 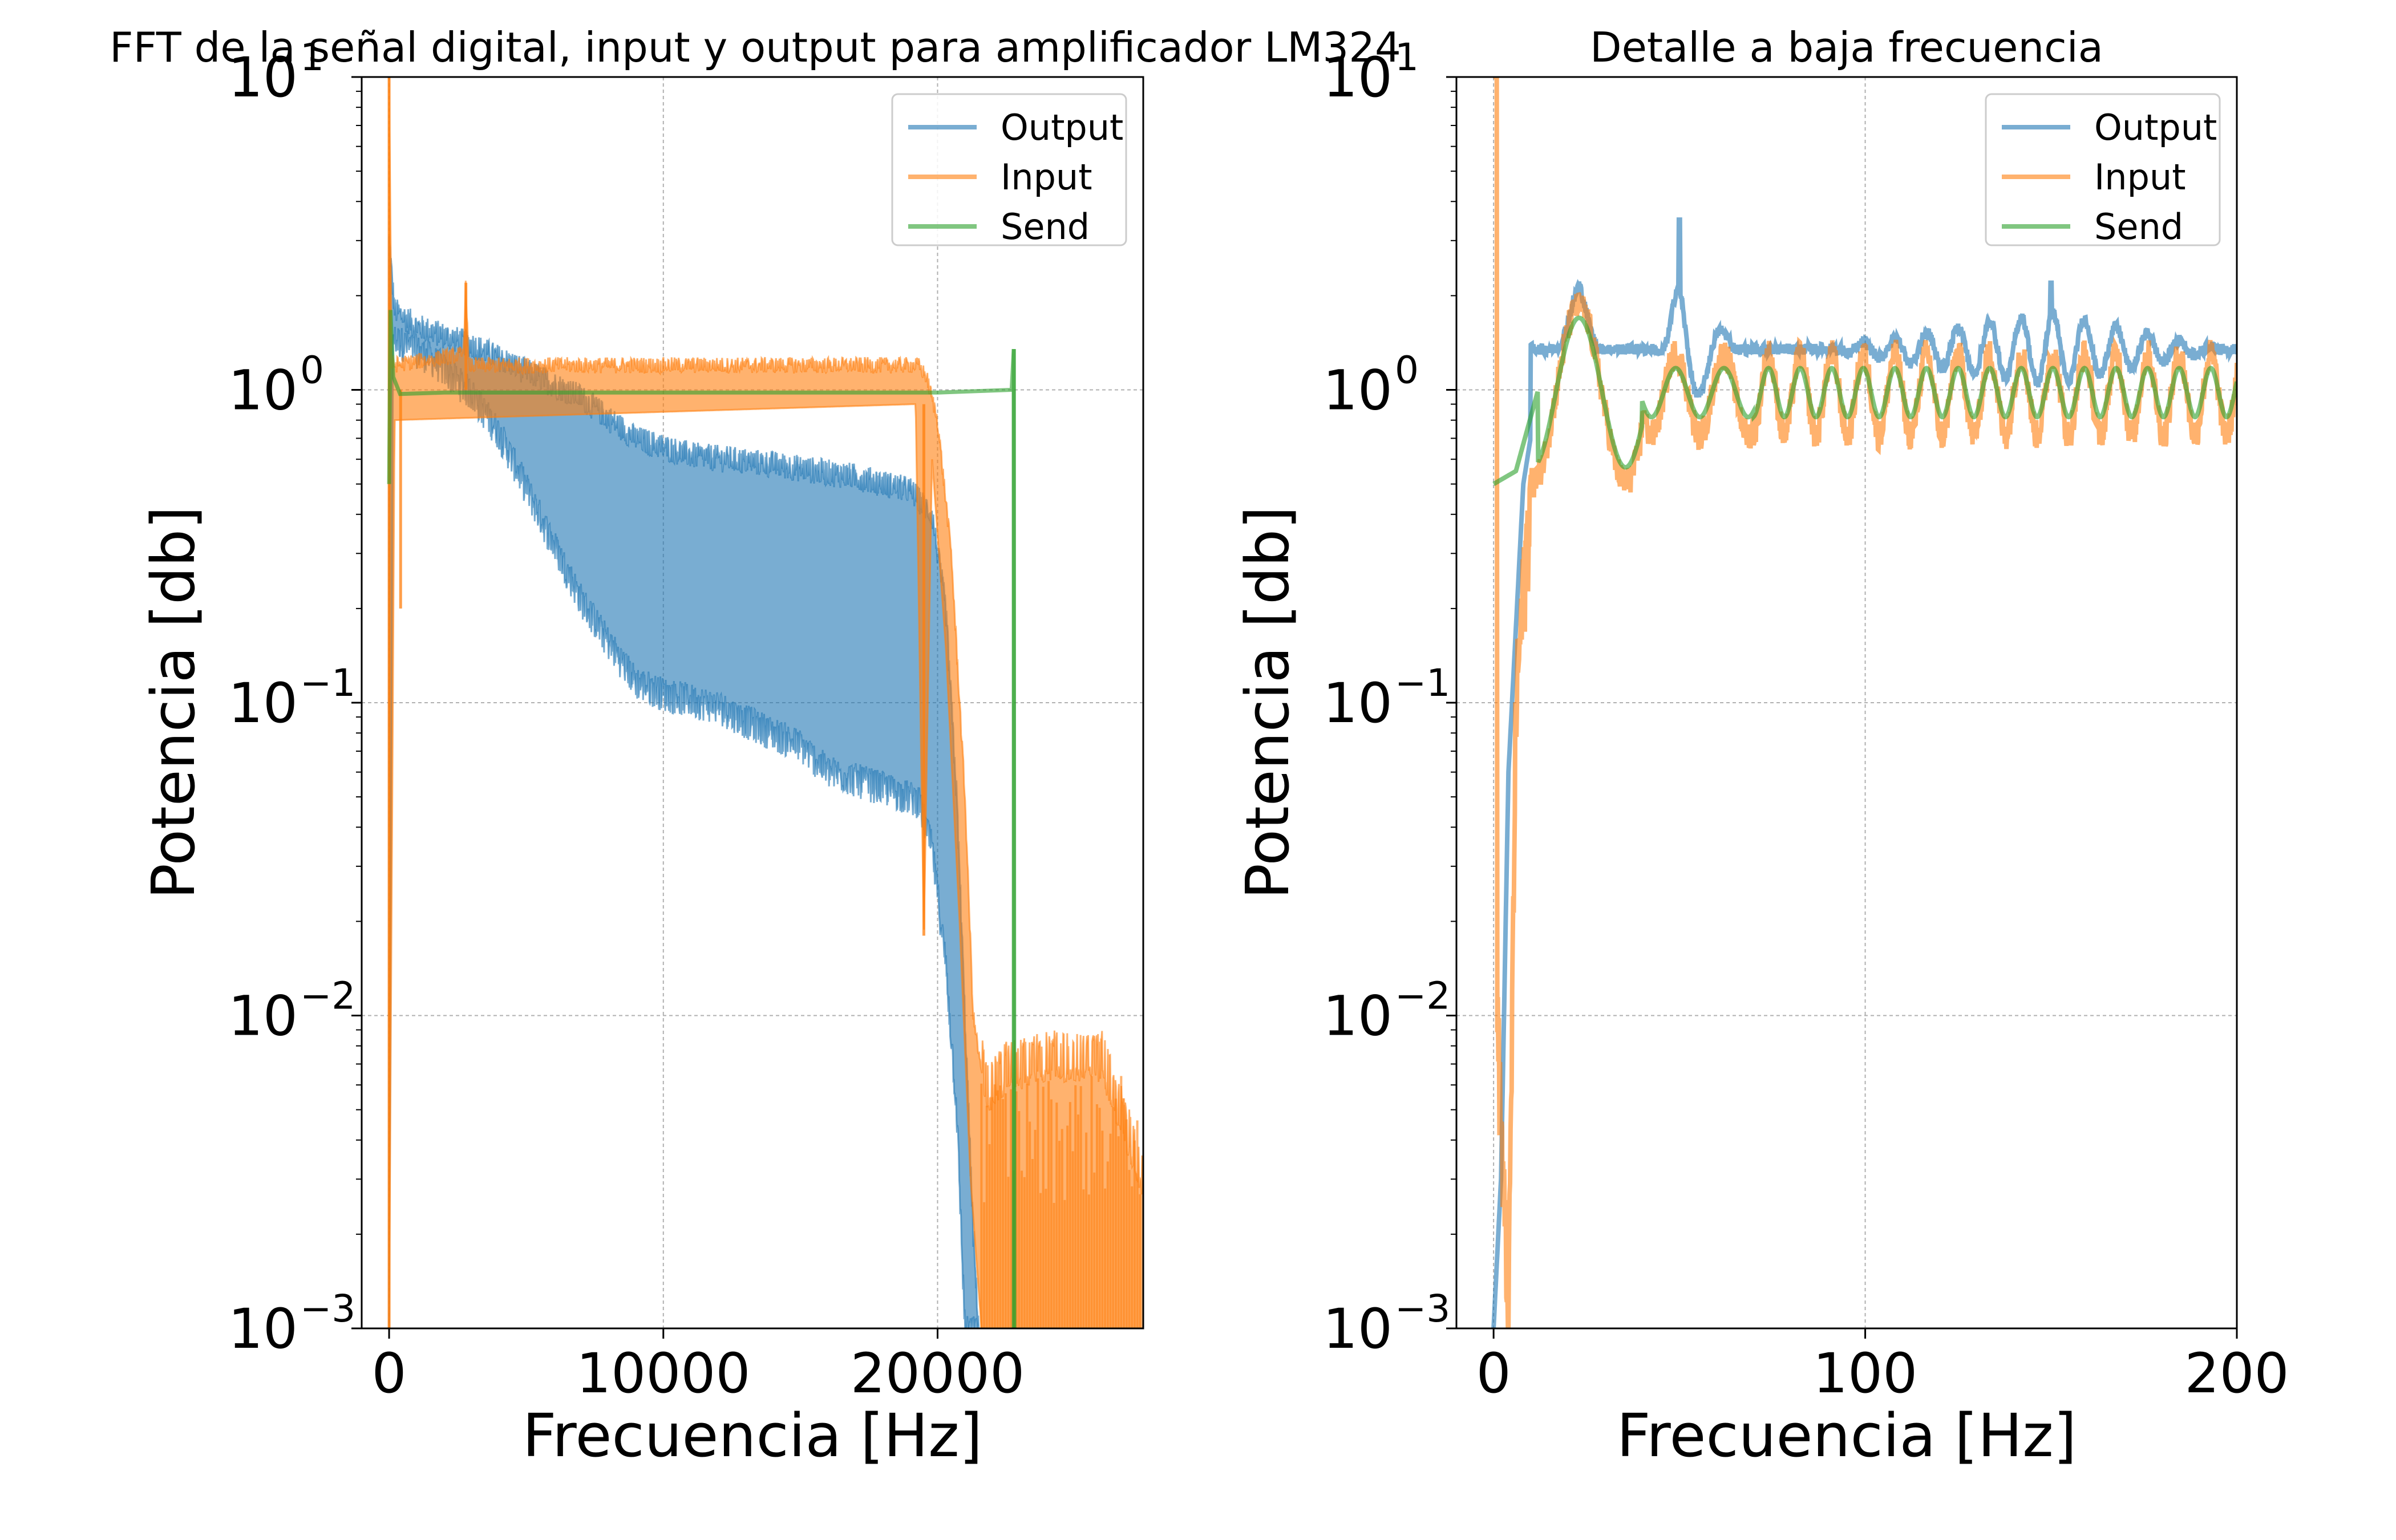 I want to click on left-plot-legend: Output Input Send, so click(x=1009, y=171).